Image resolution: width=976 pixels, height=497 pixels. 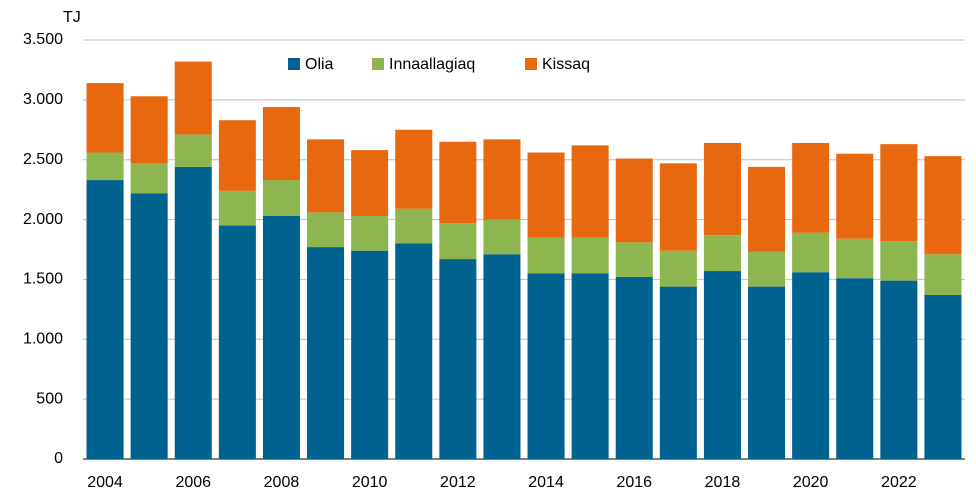 I want to click on legend-label: Kissaq, so click(x=566, y=64).